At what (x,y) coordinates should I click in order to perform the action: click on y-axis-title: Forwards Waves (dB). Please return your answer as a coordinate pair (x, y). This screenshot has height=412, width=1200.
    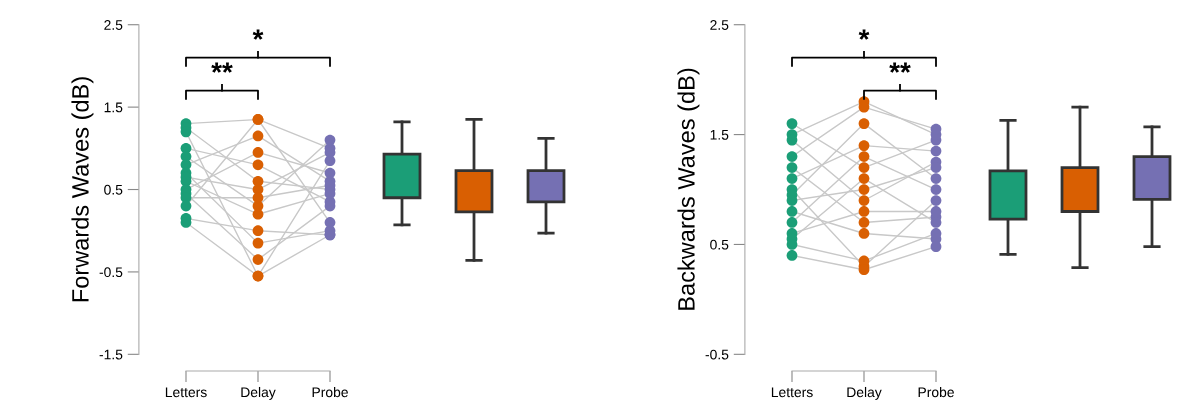
    Looking at the image, I should click on (82, 189).